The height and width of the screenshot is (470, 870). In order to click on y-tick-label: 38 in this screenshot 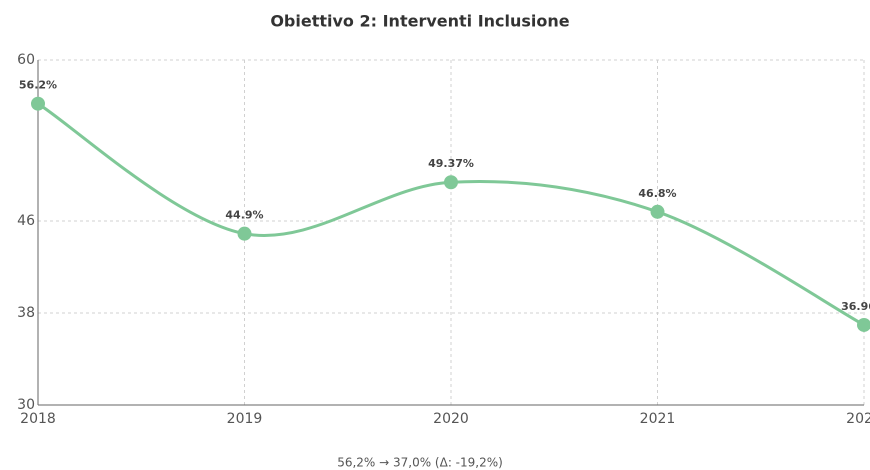, I will do `click(26, 313)`.